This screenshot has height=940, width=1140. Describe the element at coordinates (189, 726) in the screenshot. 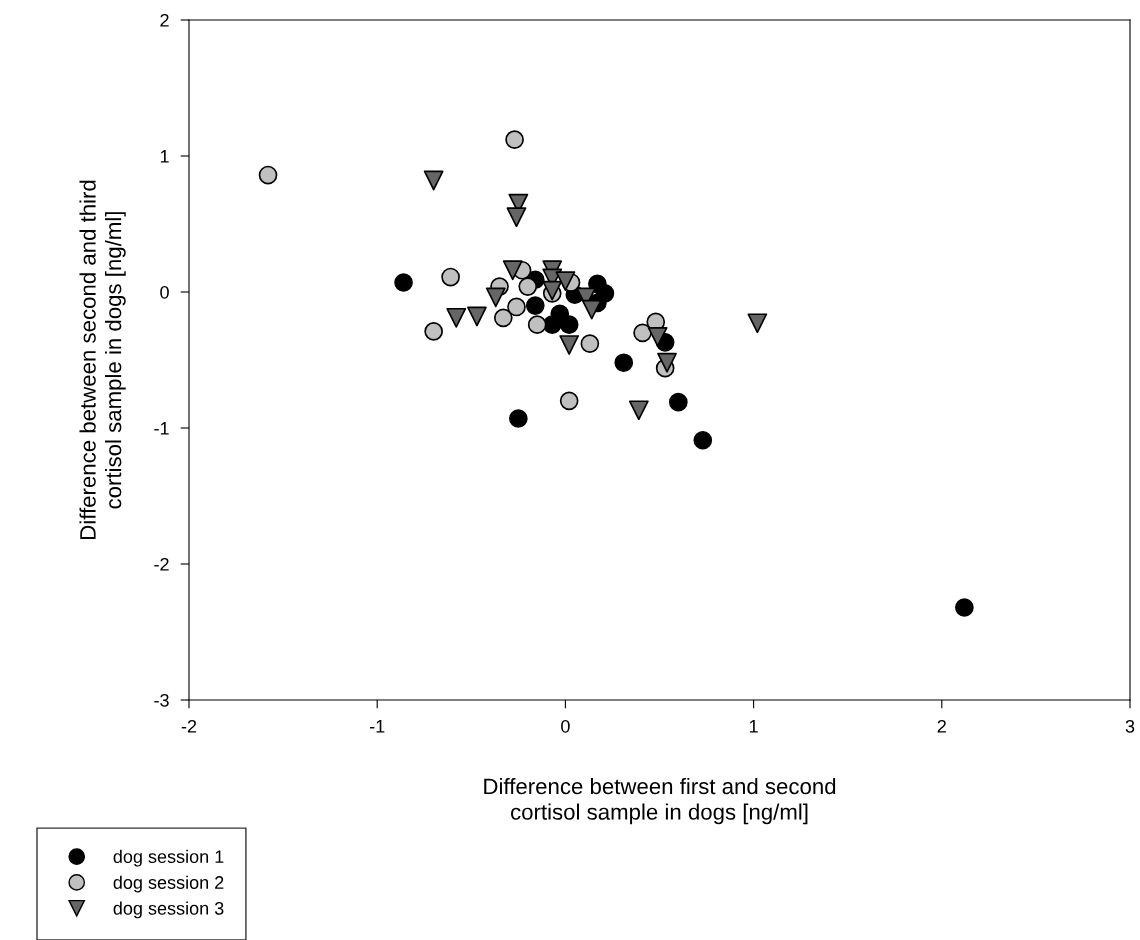

I see `x-tick-label: -2` at that location.